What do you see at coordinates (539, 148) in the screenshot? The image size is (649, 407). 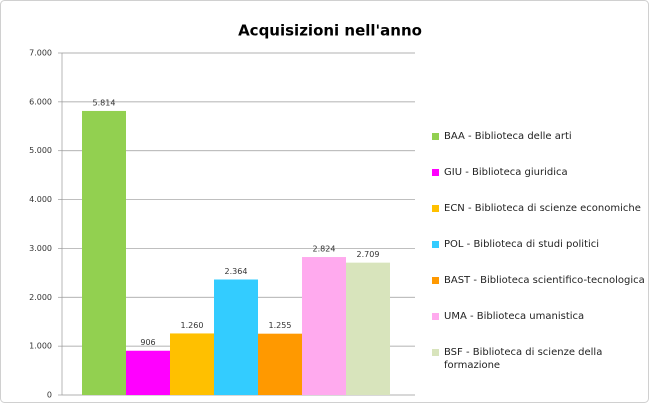 I see `legend-item: BAA - Biblioteca delle arti` at bounding box center [539, 148].